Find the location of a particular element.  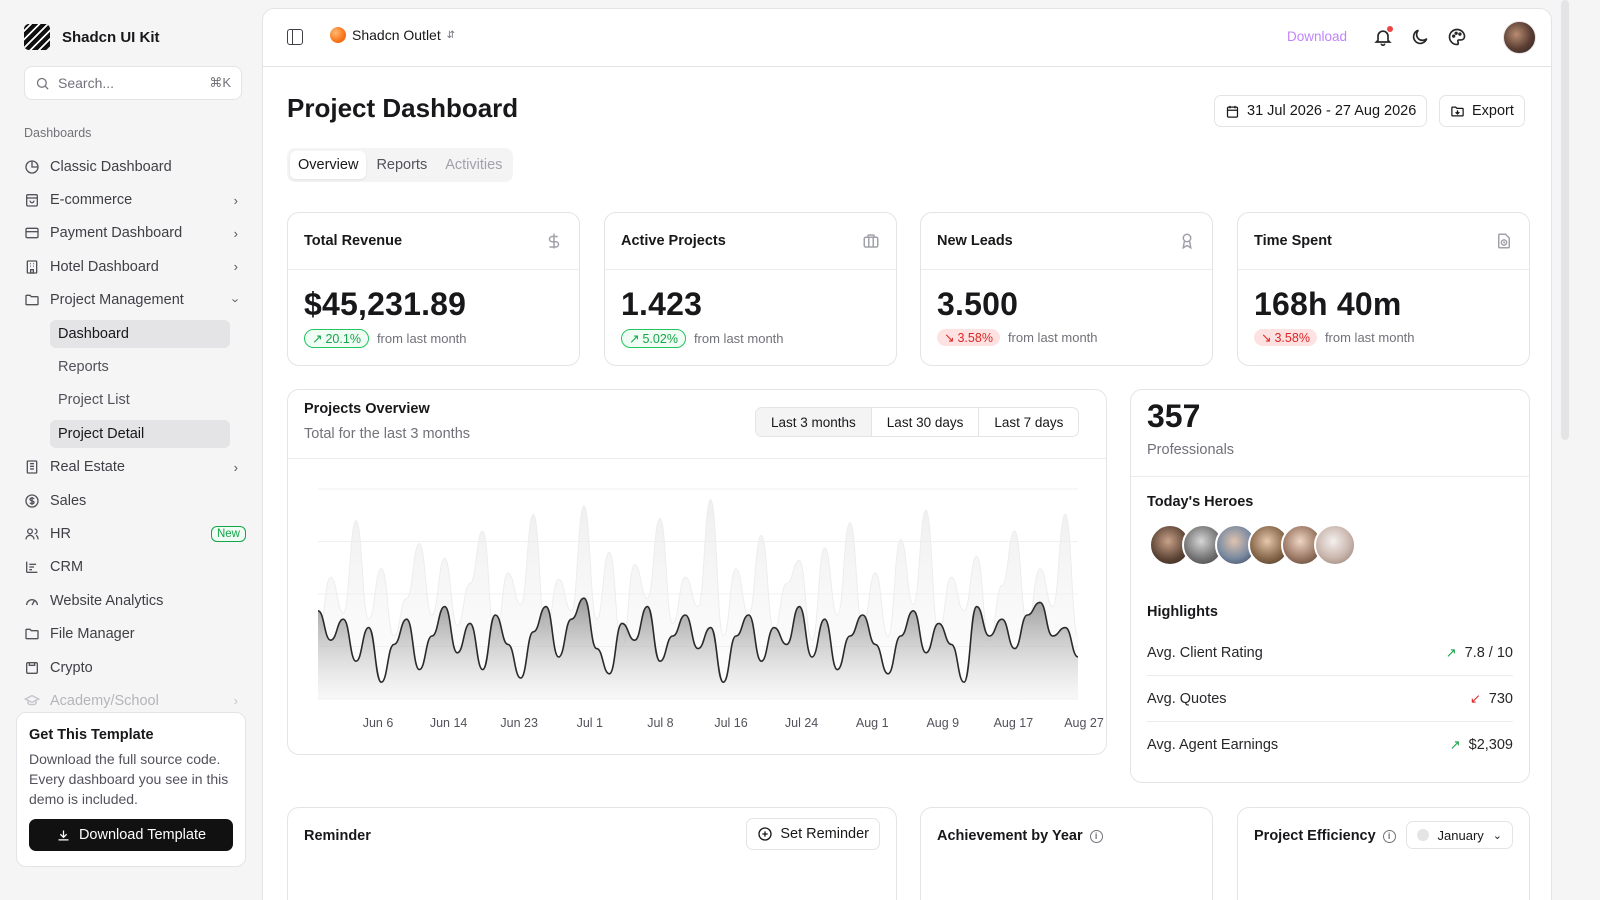

brand: Shadcn UI Kit is located at coordinates (92, 37).